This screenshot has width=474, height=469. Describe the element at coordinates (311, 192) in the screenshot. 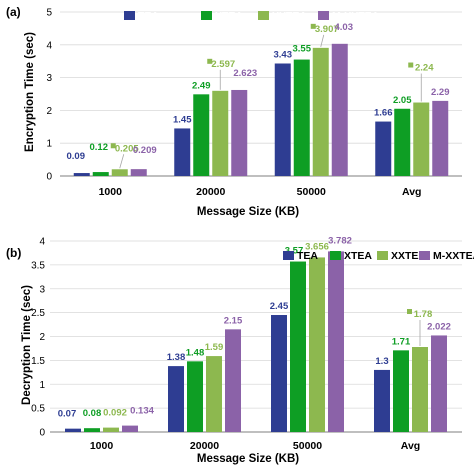

I see `x-tick-label: 50000` at that location.